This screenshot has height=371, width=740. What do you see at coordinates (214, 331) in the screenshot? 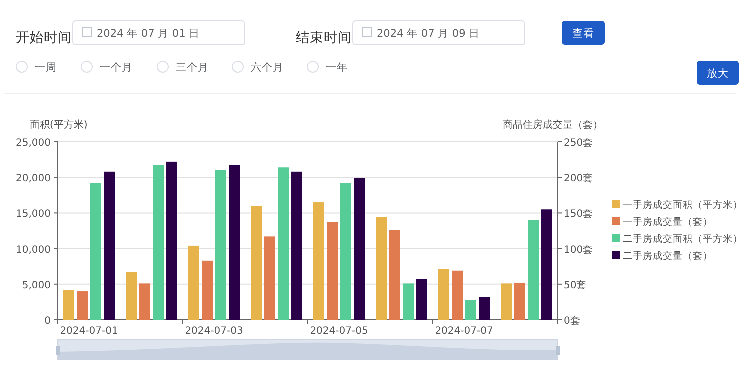
I see `x-tick-label: 2024-07-03` at bounding box center [214, 331].